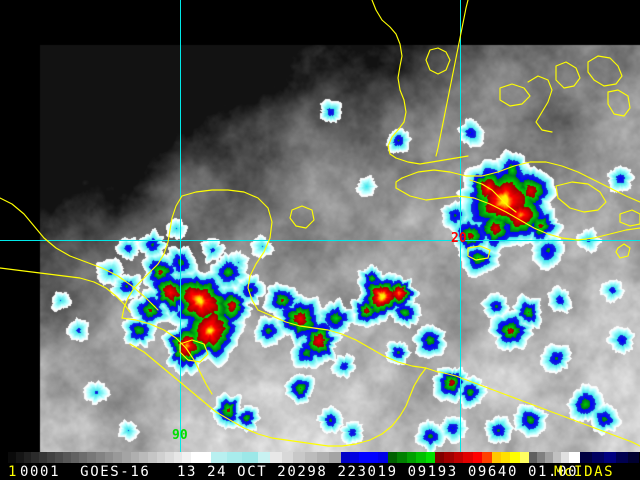  Describe the element at coordinates (13, 472) in the screenshot. I see `frame-number-label: 1` at that location.